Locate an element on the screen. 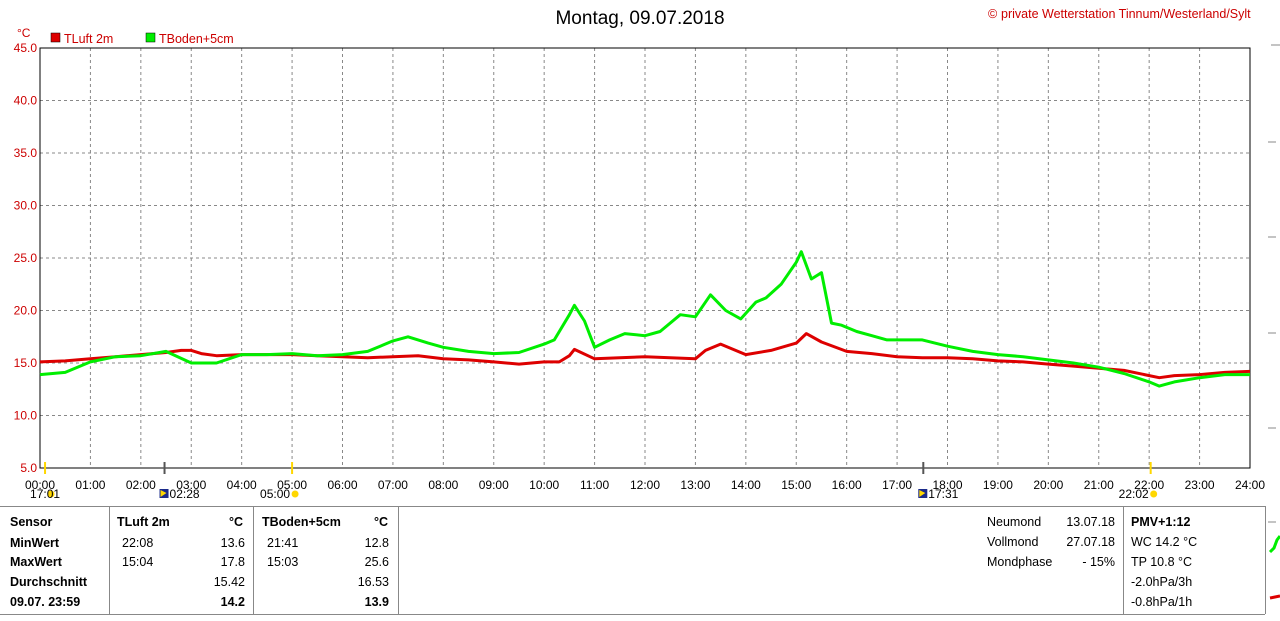  x-tick-label: 14:00 is located at coordinates (746, 485).